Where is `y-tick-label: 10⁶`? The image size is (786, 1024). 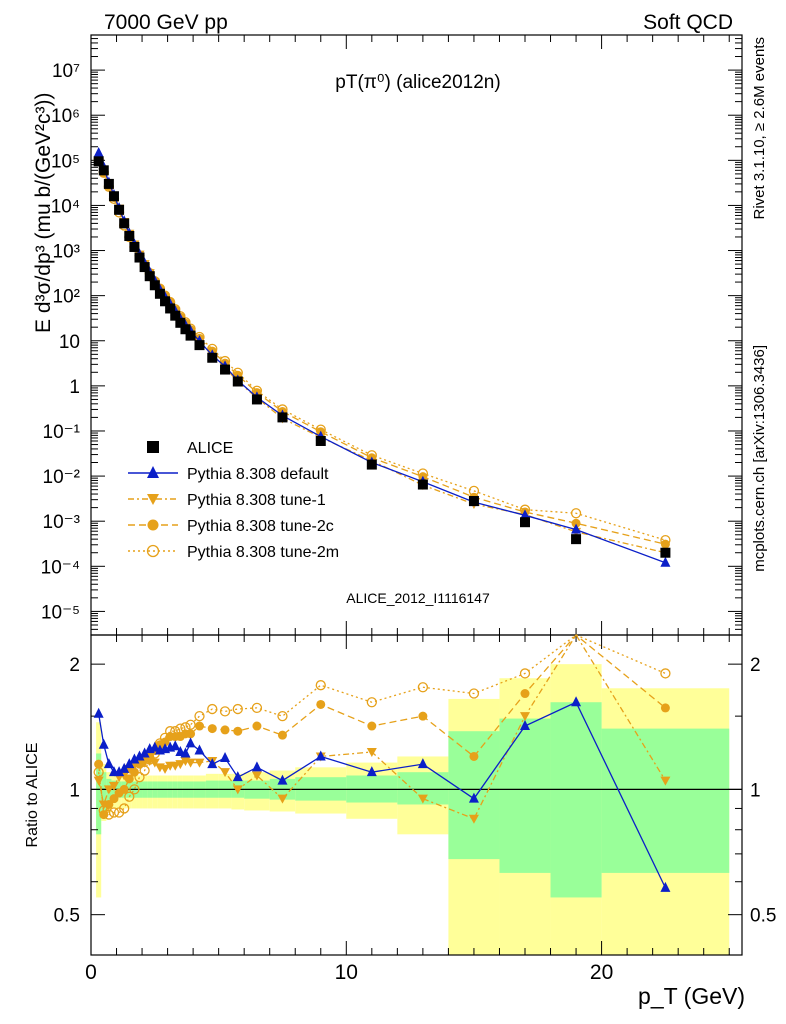
y-tick-label: 10⁶ is located at coordinates (65, 116).